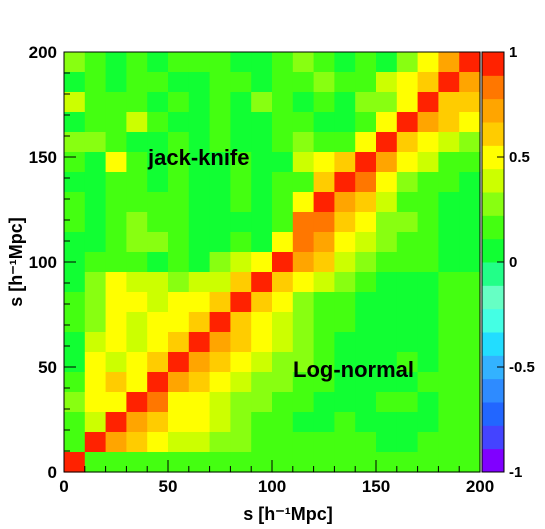  Describe the element at coordinates (513, 262) in the screenshot. I see `colorbar-tick-label: 0` at that location.